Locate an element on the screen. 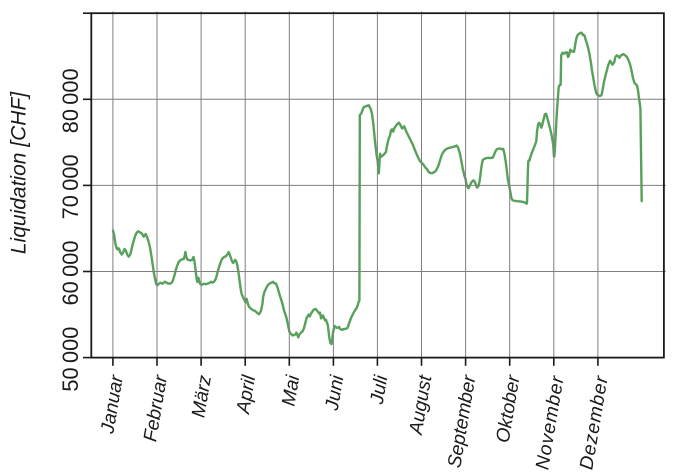 The width and height of the screenshot is (678, 474). svg-text: Oktober is located at coordinates (509, 408).